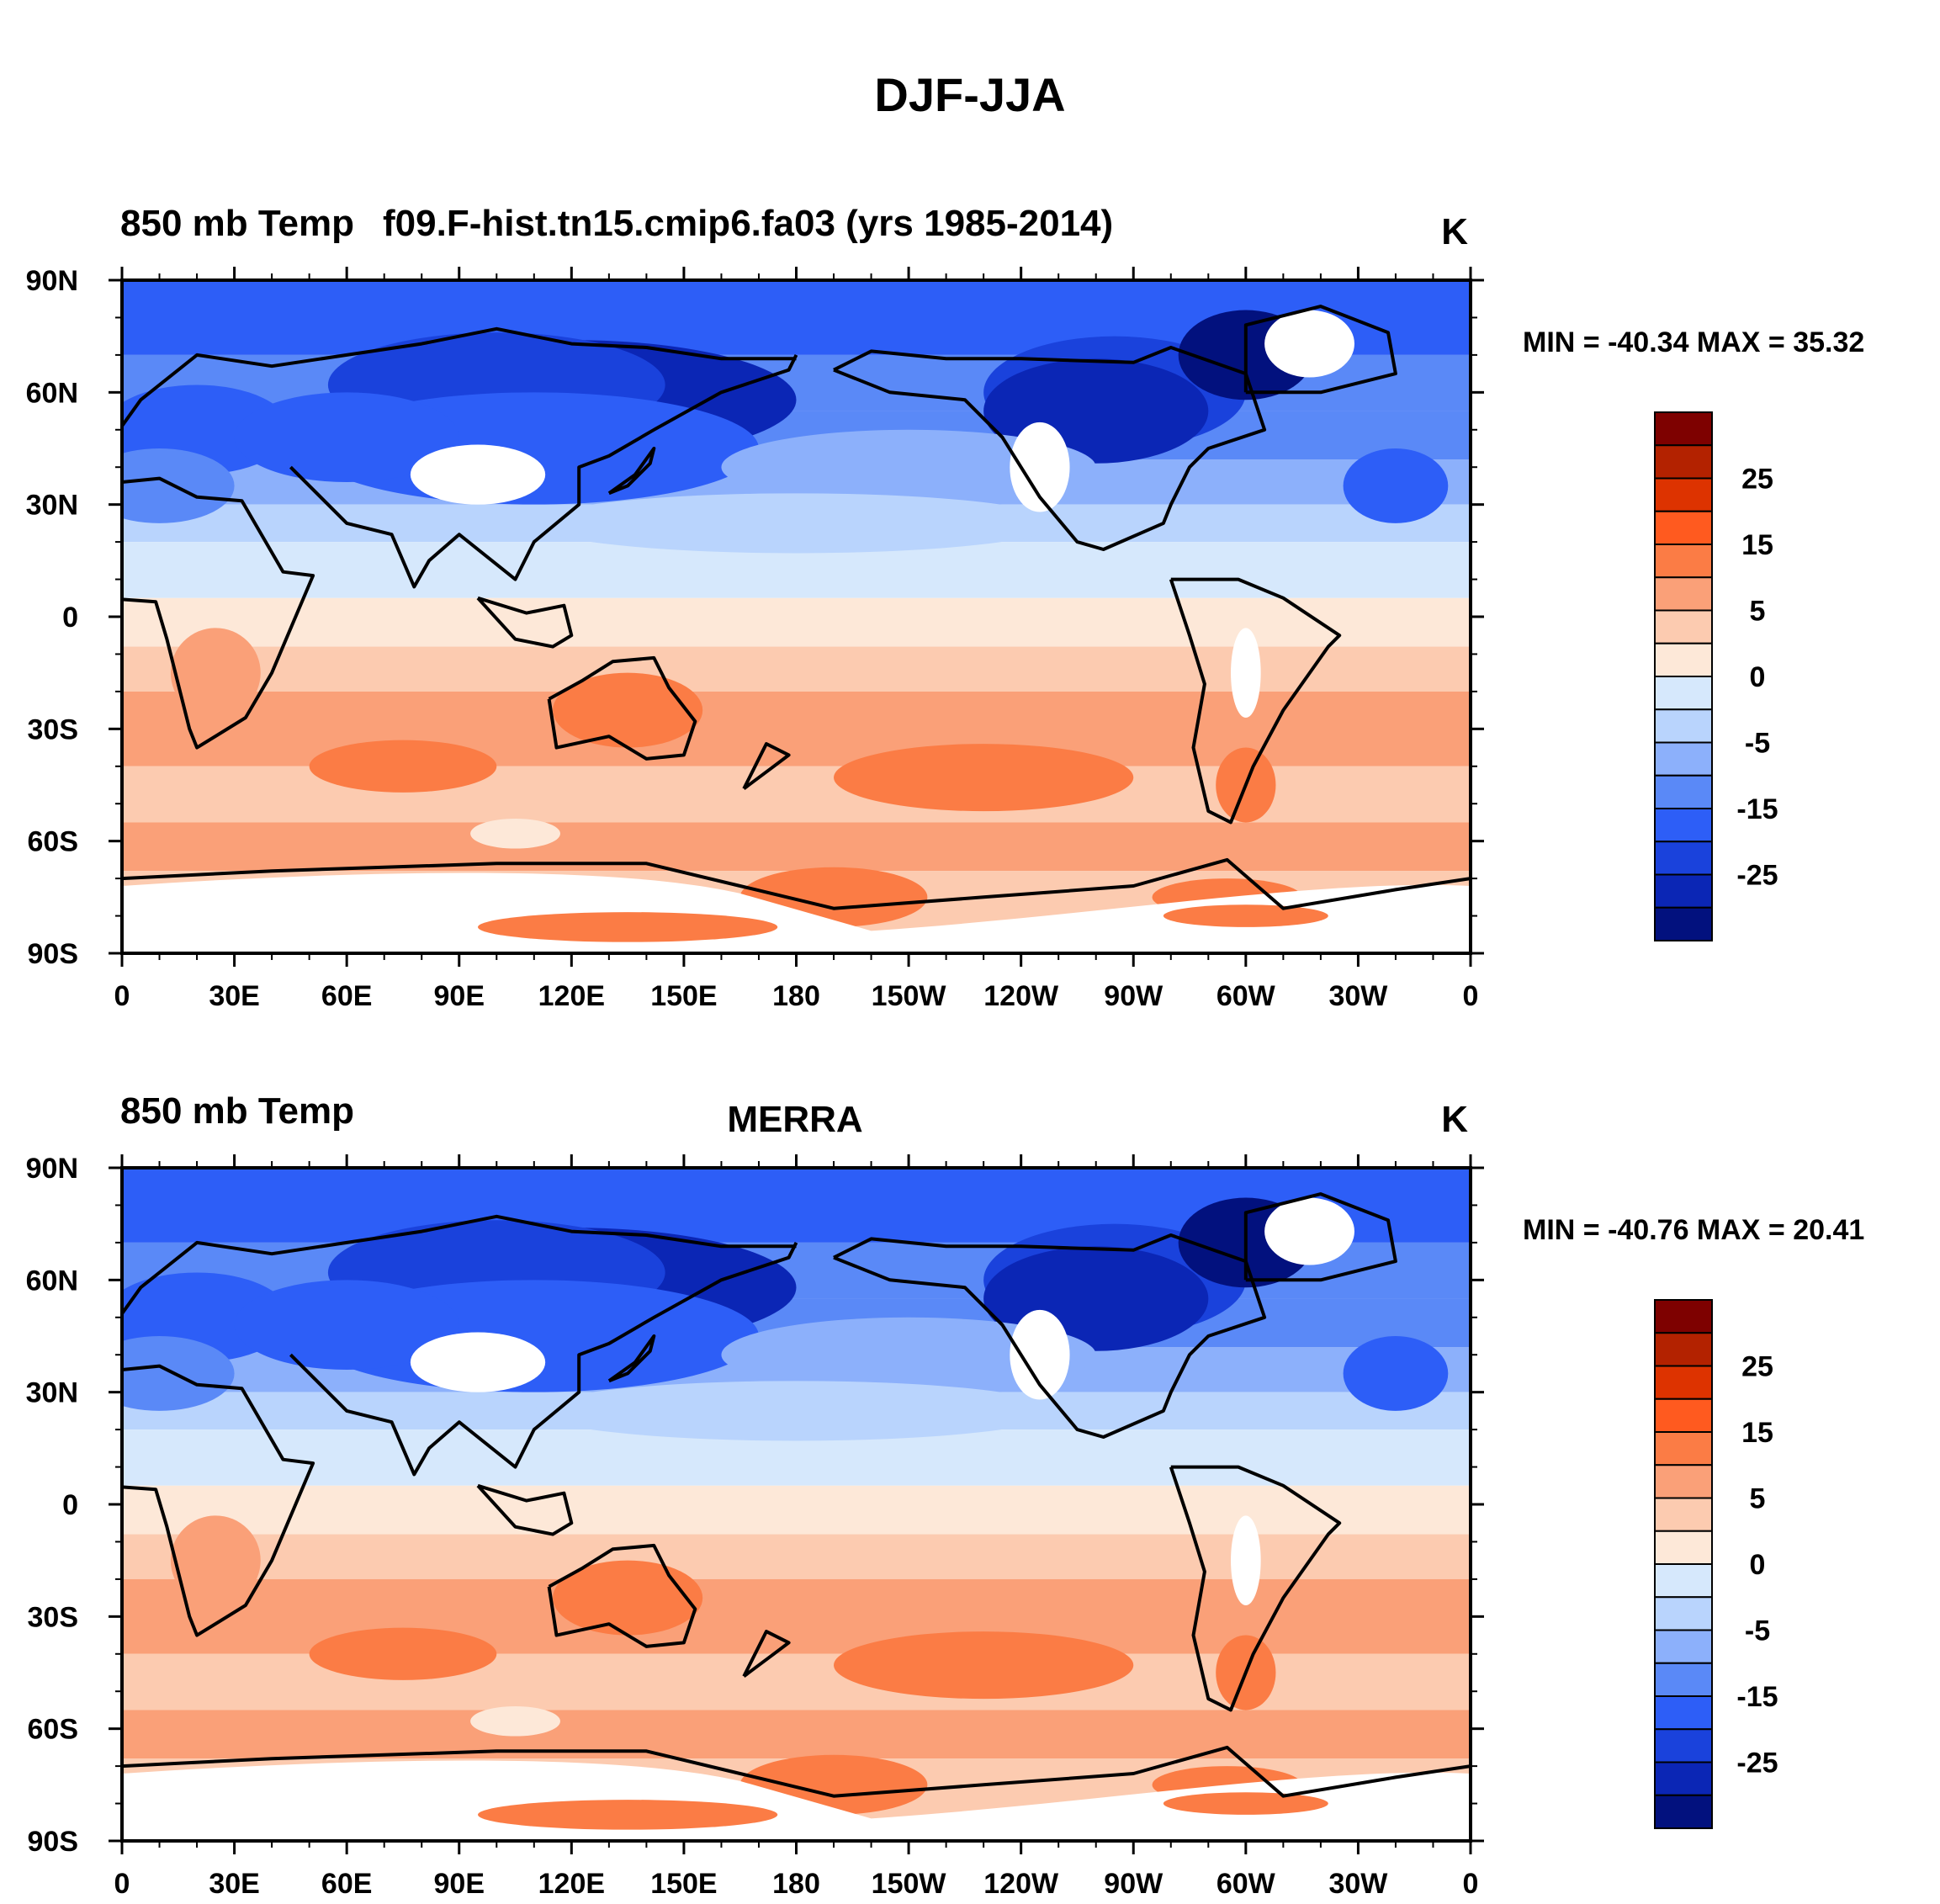 This screenshot has width=1940, height=1904. I want to click on colorbar-label: -15, so click(1757, 809).